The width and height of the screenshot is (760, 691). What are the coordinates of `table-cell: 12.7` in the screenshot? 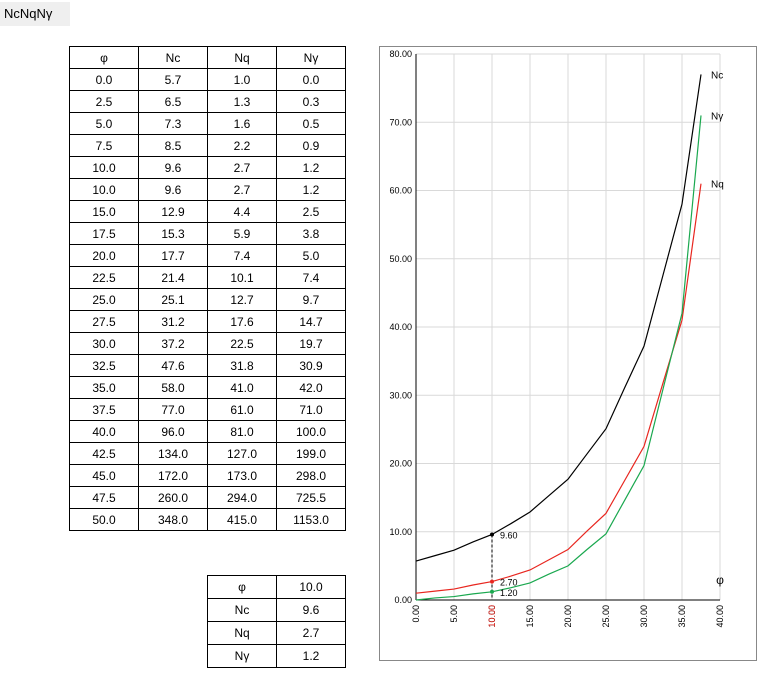 It's located at (242, 299).